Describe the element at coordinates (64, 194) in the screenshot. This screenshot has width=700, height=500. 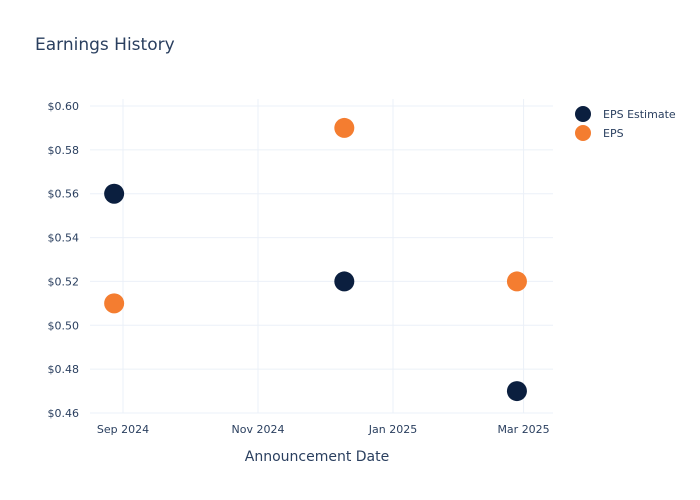
I see `y-tick-label: $0.56` at that location.